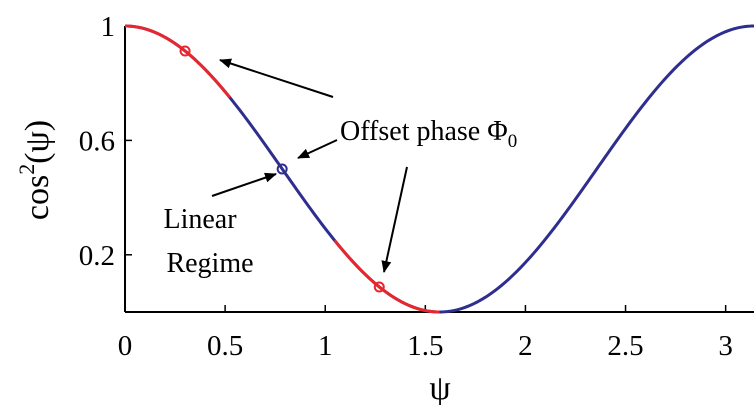 Image resolution: width=755 pixels, height=405 pixels. I want to click on arrow-linear-to-middle-marker, so click(244, 184).